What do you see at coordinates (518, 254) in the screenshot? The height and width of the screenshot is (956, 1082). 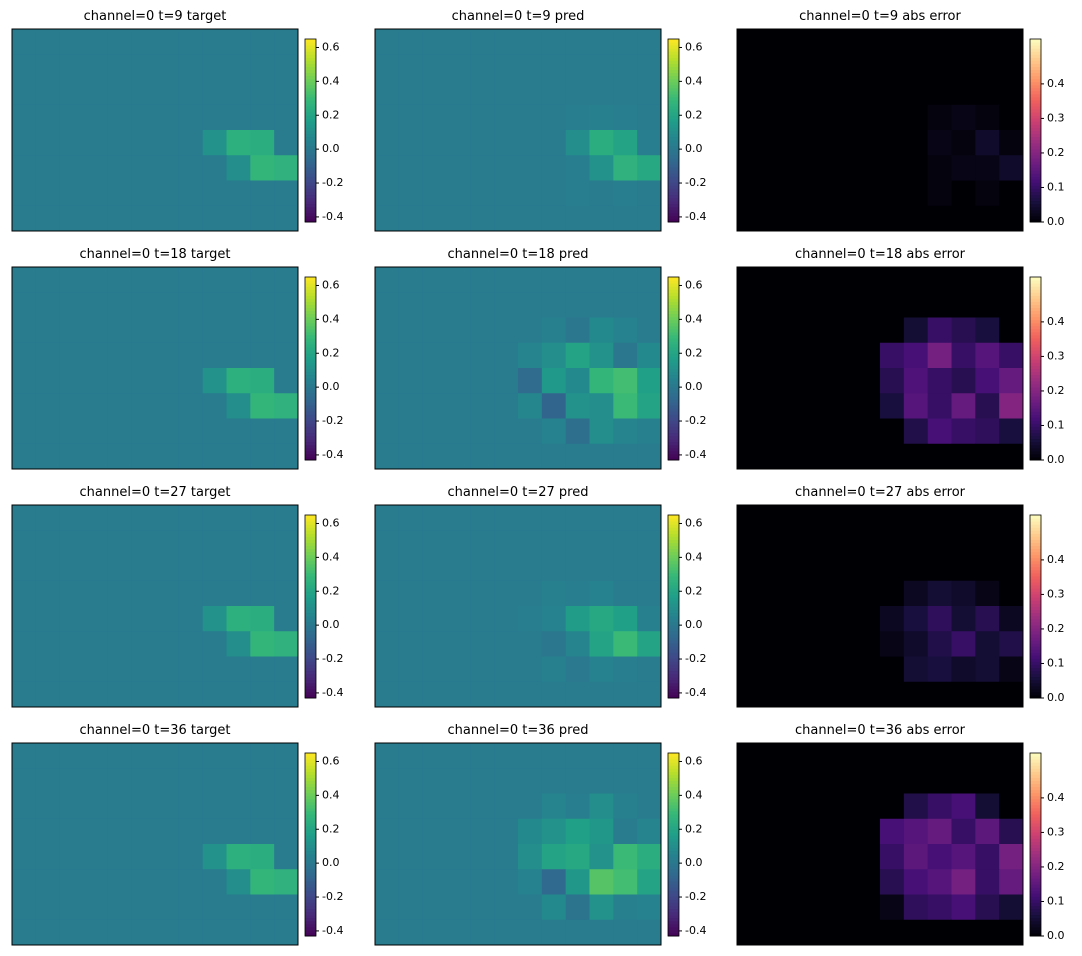 I see `panel-title: channel=0 t=18 pred` at bounding box center [518, 254].